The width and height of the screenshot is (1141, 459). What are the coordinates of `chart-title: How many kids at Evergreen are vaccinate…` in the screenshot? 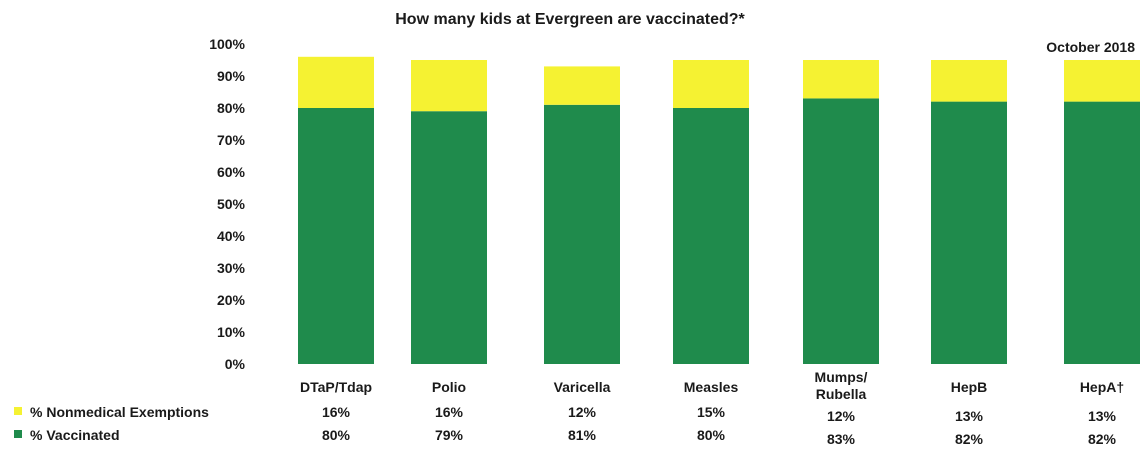 It's located at (570, 19).